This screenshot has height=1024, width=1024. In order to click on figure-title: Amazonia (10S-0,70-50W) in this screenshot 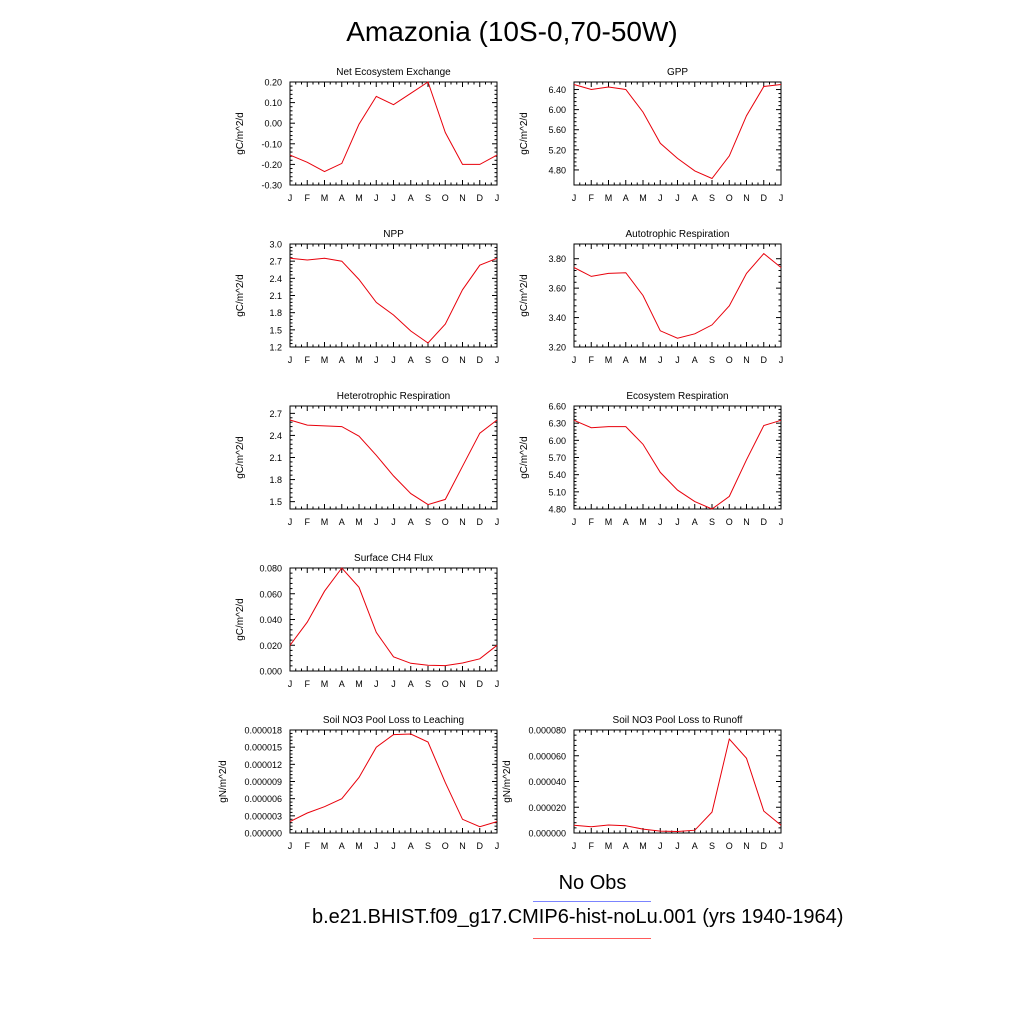, I will do `click(512, 31)`.